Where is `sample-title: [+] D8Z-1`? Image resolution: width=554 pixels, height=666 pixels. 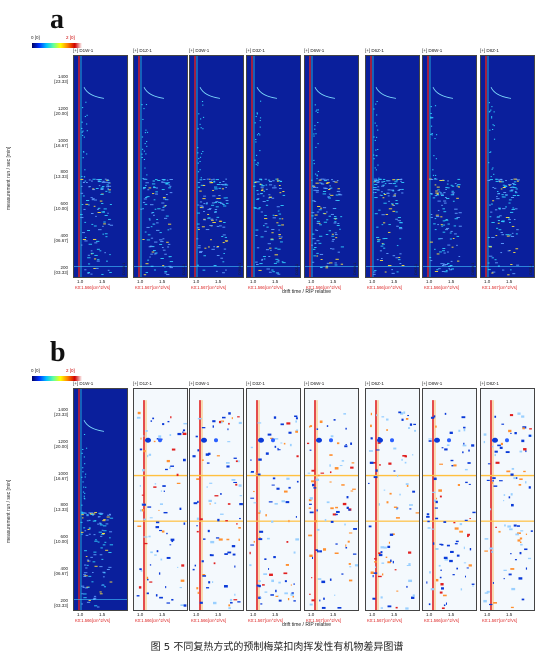 sample-title: [+] D8Z-1 is located at coordinates (489, 383).